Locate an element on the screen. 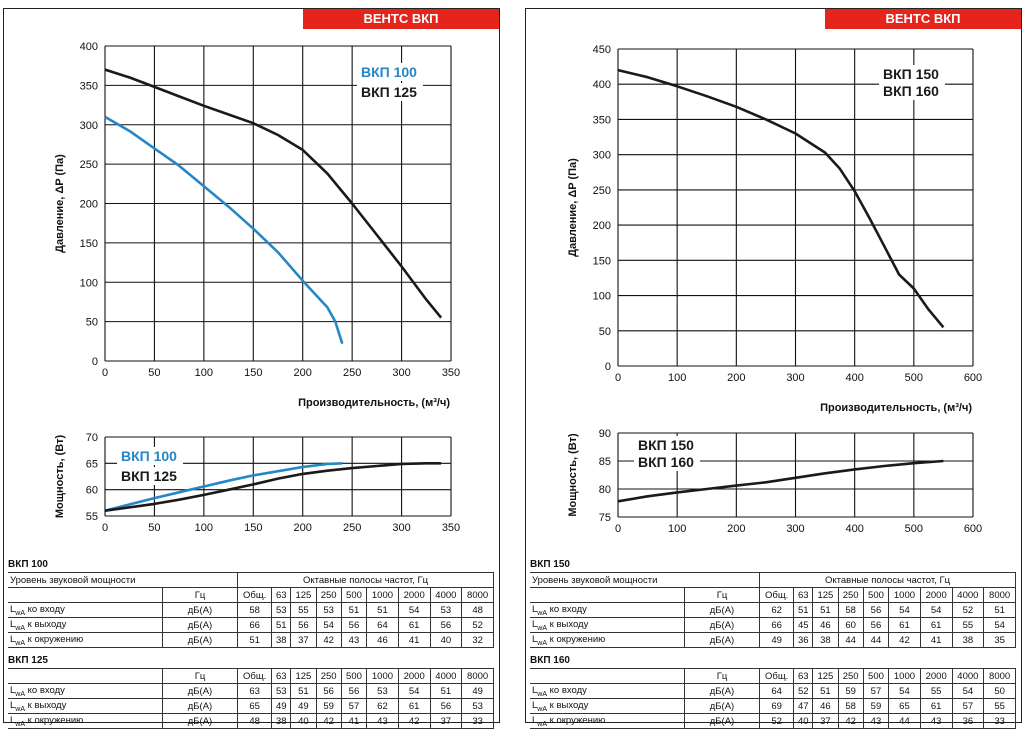 The image size is (1026, 730). table-cell: 62 is located at coordinates (382, 706).